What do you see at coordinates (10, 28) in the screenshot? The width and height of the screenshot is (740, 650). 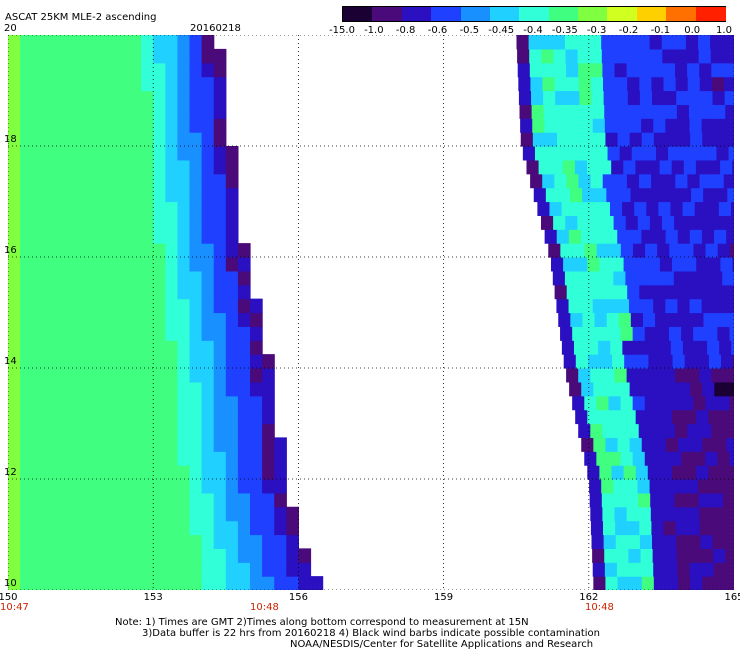 I see `y-tick-label: 20` at bounding box center [10, 28].